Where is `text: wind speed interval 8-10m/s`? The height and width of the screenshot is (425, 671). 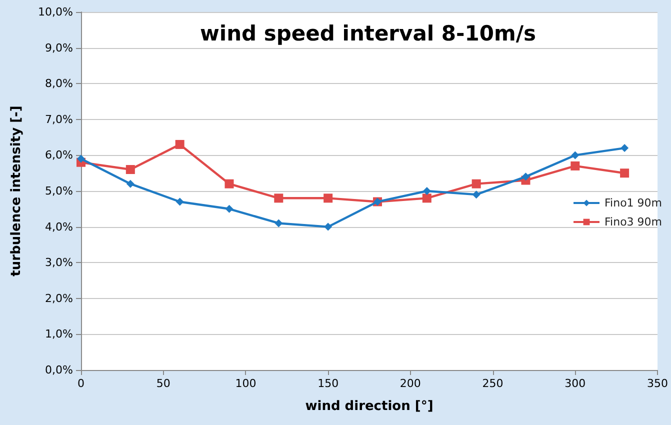
text: wind speed interval 8-10m/s is located at coordinates (368, 34).